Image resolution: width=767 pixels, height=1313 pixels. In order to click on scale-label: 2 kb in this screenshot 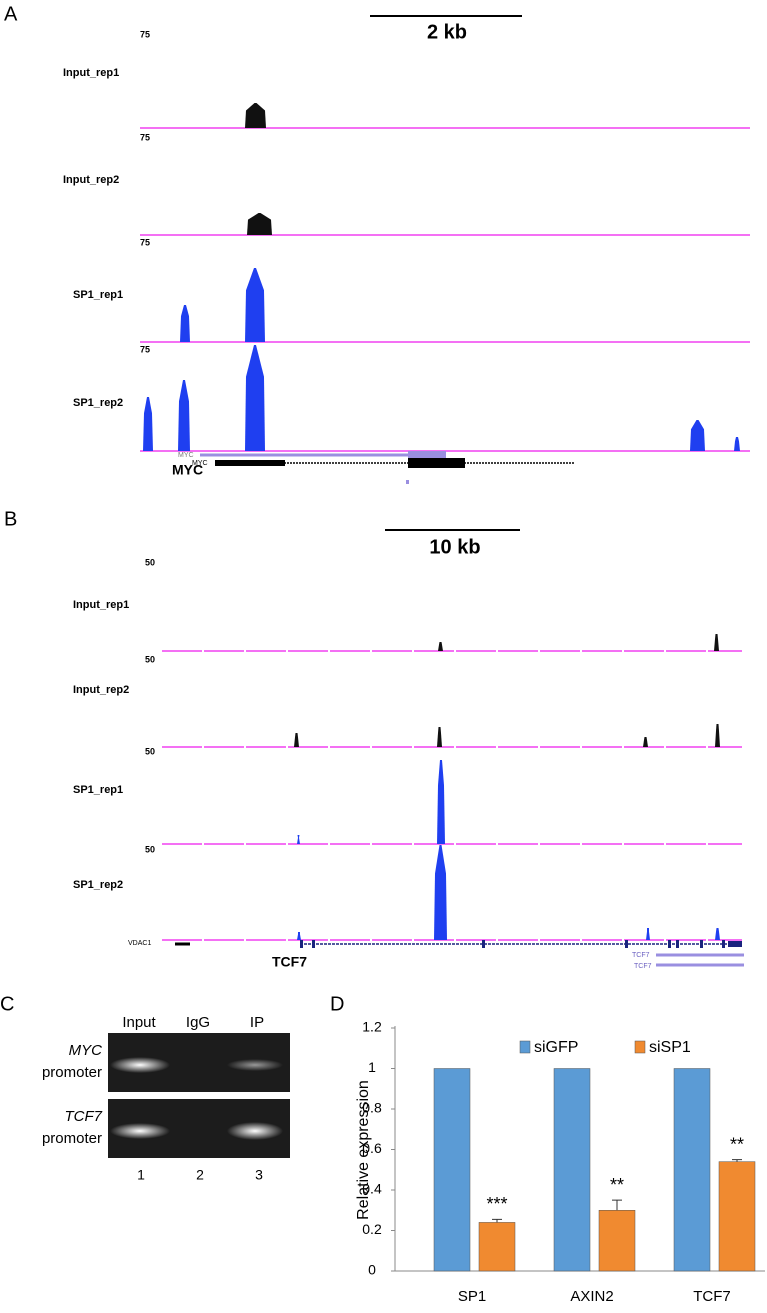, I will do `click(447, 32)`.